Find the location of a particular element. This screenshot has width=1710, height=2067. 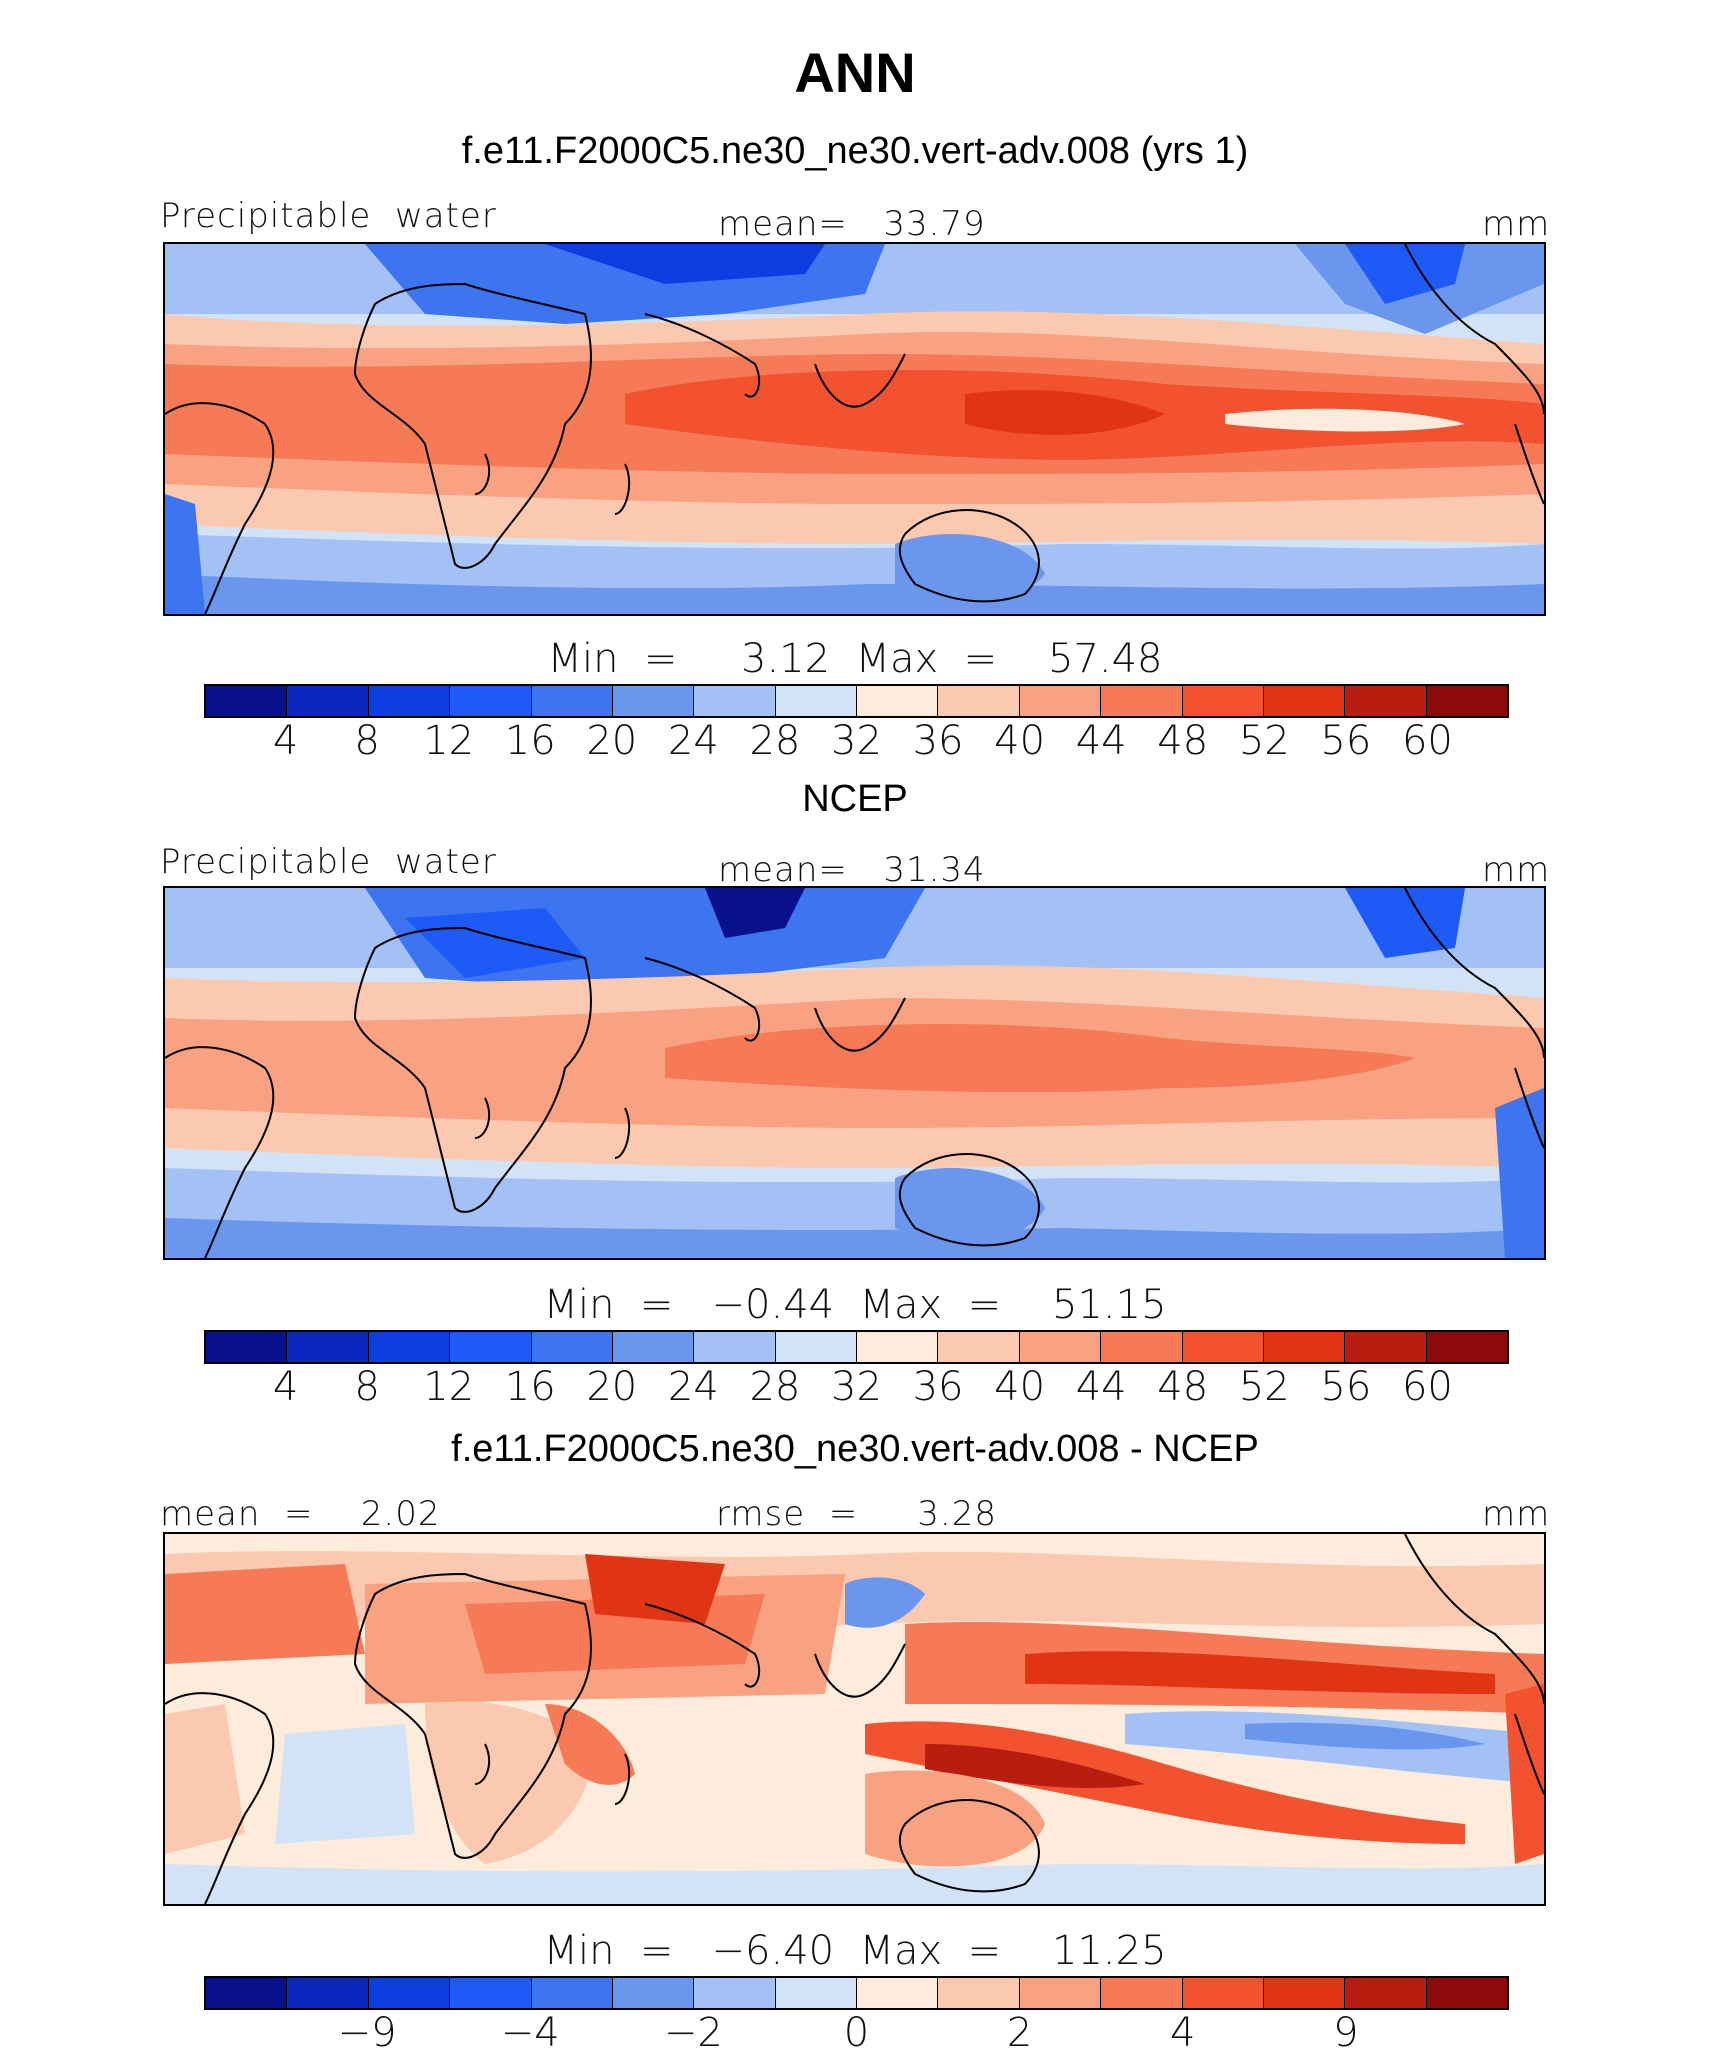

panel-1-map is located at coordinates (854, 429).